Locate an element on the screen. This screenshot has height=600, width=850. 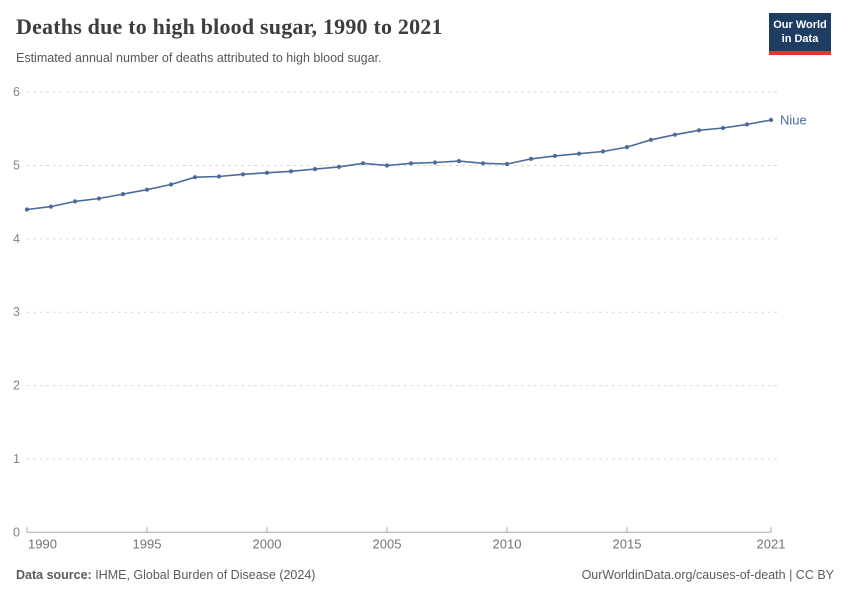
x-tick-label: 2021 is located at coordinates (771, 543).